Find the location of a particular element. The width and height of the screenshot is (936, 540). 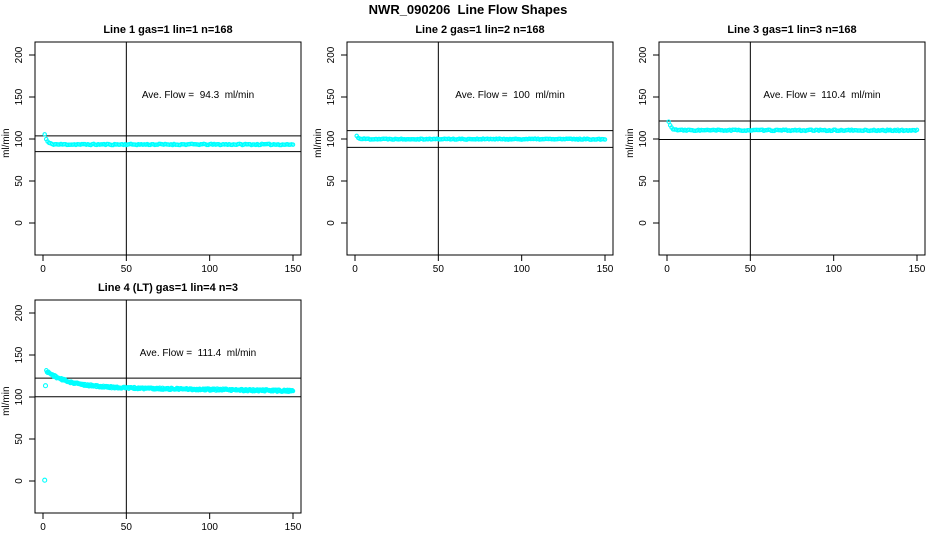

flow-annotation: Ave. Flow = 110.4 ml/min is located at coordinates (822, 95).